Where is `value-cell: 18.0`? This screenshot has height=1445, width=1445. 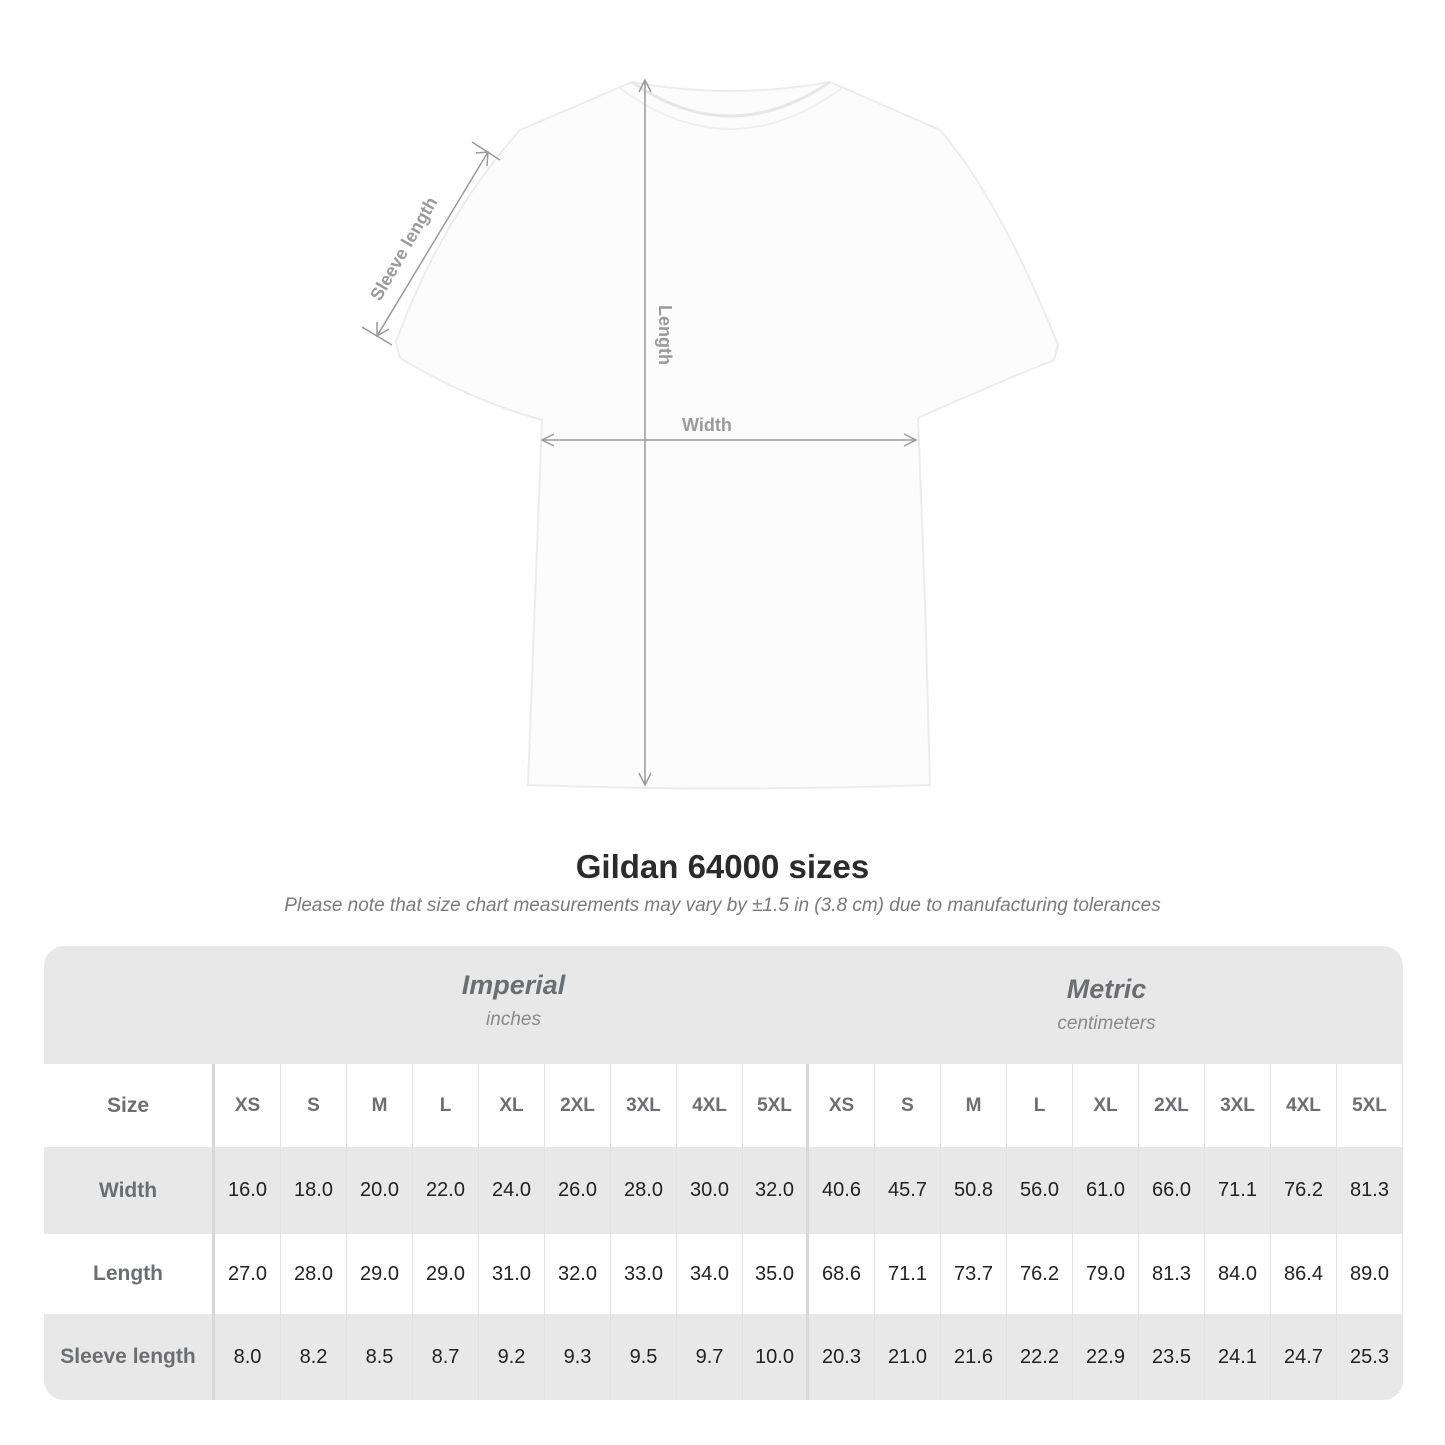
value-cell: 18.0 is located at coordinates (314, 1190).